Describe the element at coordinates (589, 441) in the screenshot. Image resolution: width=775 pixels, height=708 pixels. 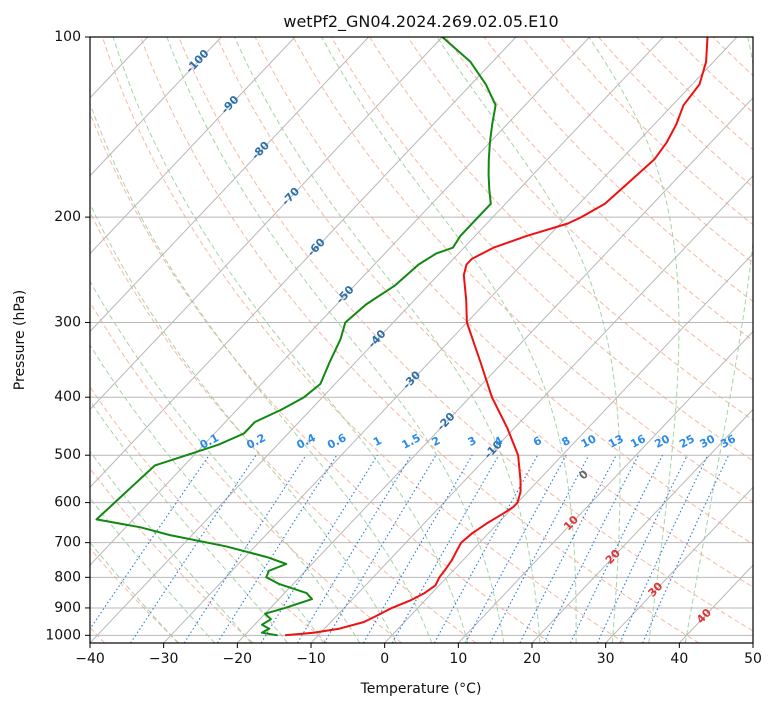
I see `mixing-ratio-label: 10` at that location.